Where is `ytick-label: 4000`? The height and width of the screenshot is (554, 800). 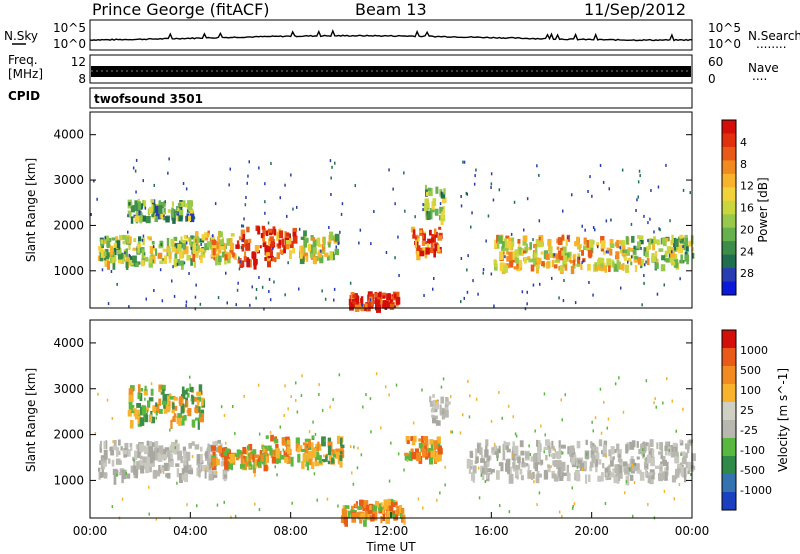 ytick-label: 4000 is located at coordinates (68, 343).